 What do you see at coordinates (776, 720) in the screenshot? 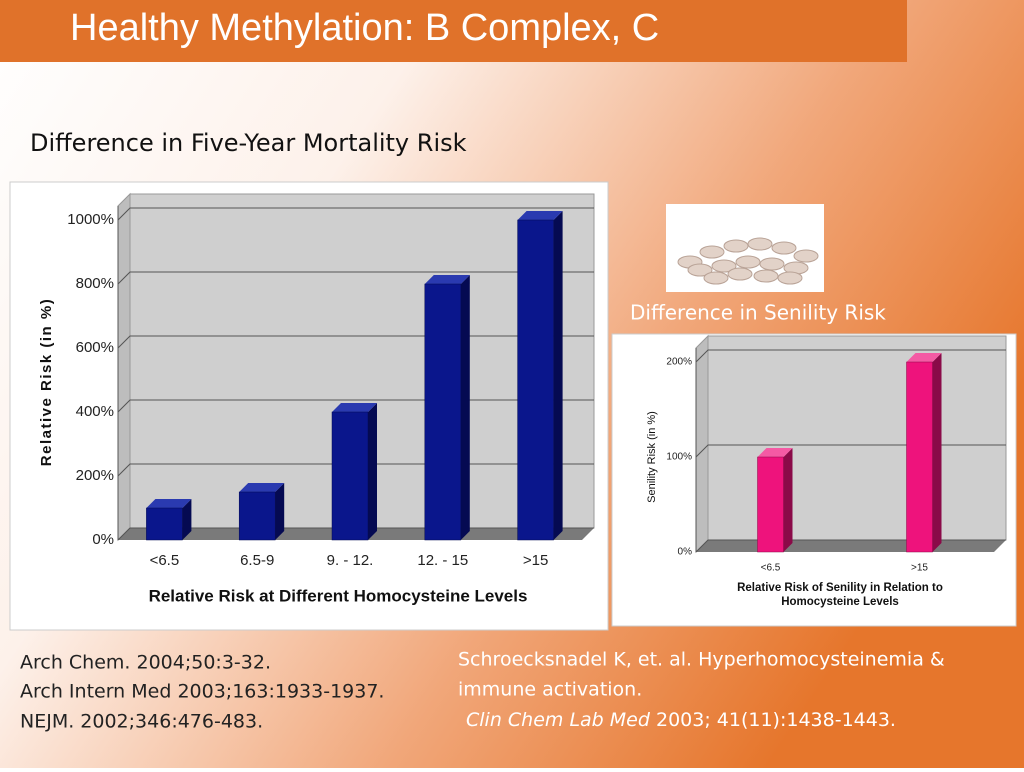
I see `citation-details: 2003; 41(11):1438-1443.` at bounding box center [776, 720].